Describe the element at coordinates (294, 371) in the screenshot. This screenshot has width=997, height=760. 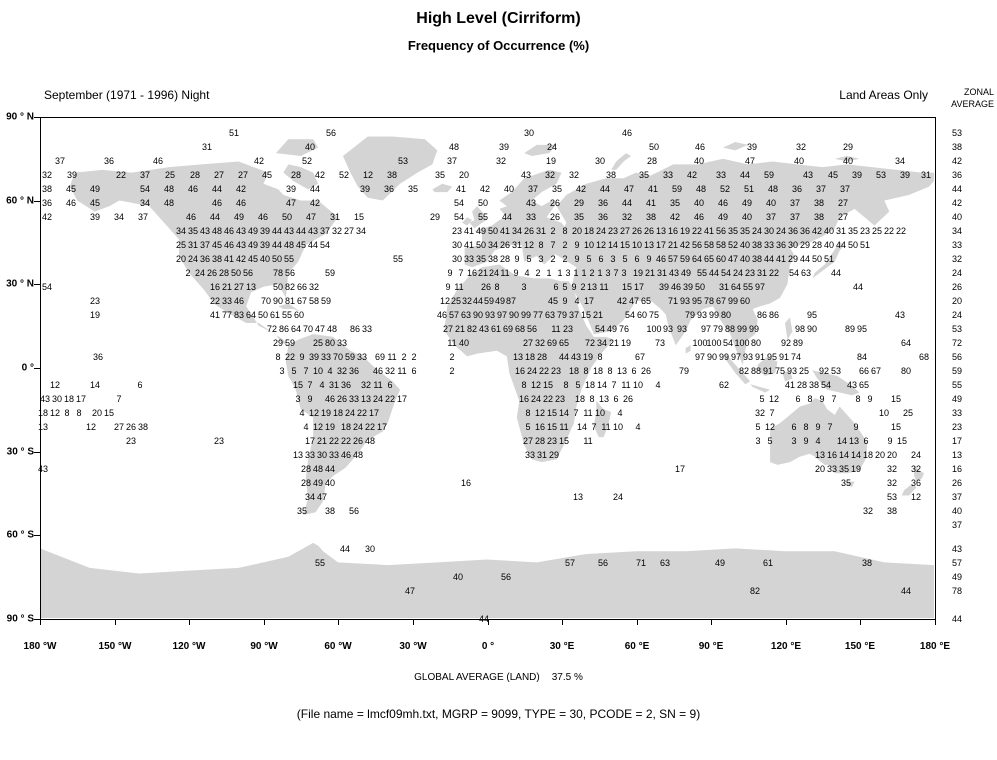
I see `grid-value: 5` at that location.